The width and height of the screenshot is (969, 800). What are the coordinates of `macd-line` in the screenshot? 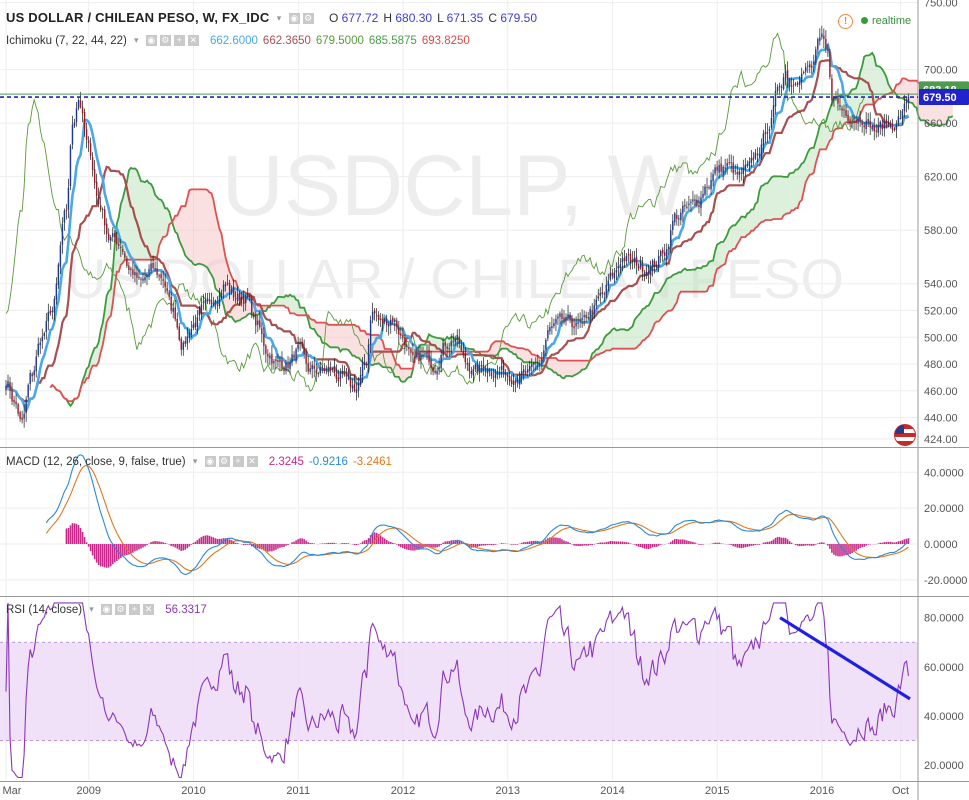 It's located at (477, 515).